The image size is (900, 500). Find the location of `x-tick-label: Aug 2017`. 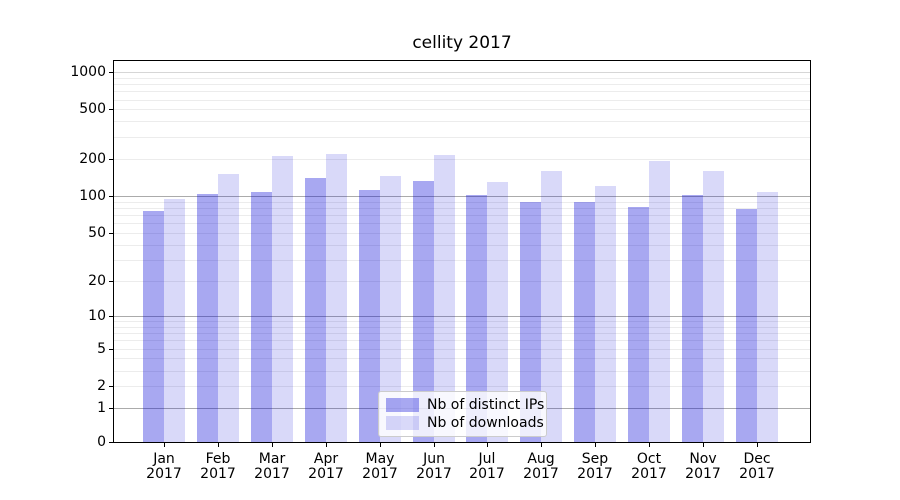

x-tick-label: Aug 2017 is located at coordinates (541, 467).